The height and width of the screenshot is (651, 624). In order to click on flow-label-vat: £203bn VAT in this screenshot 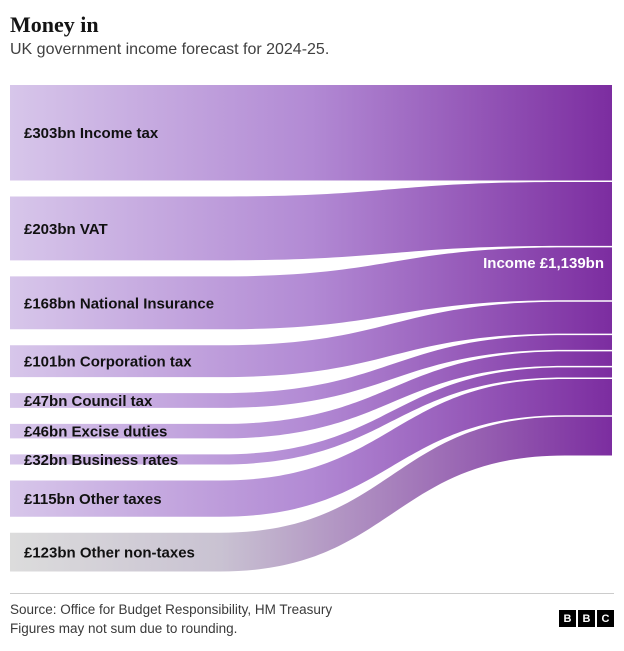, I will do `click(66, 229)`.